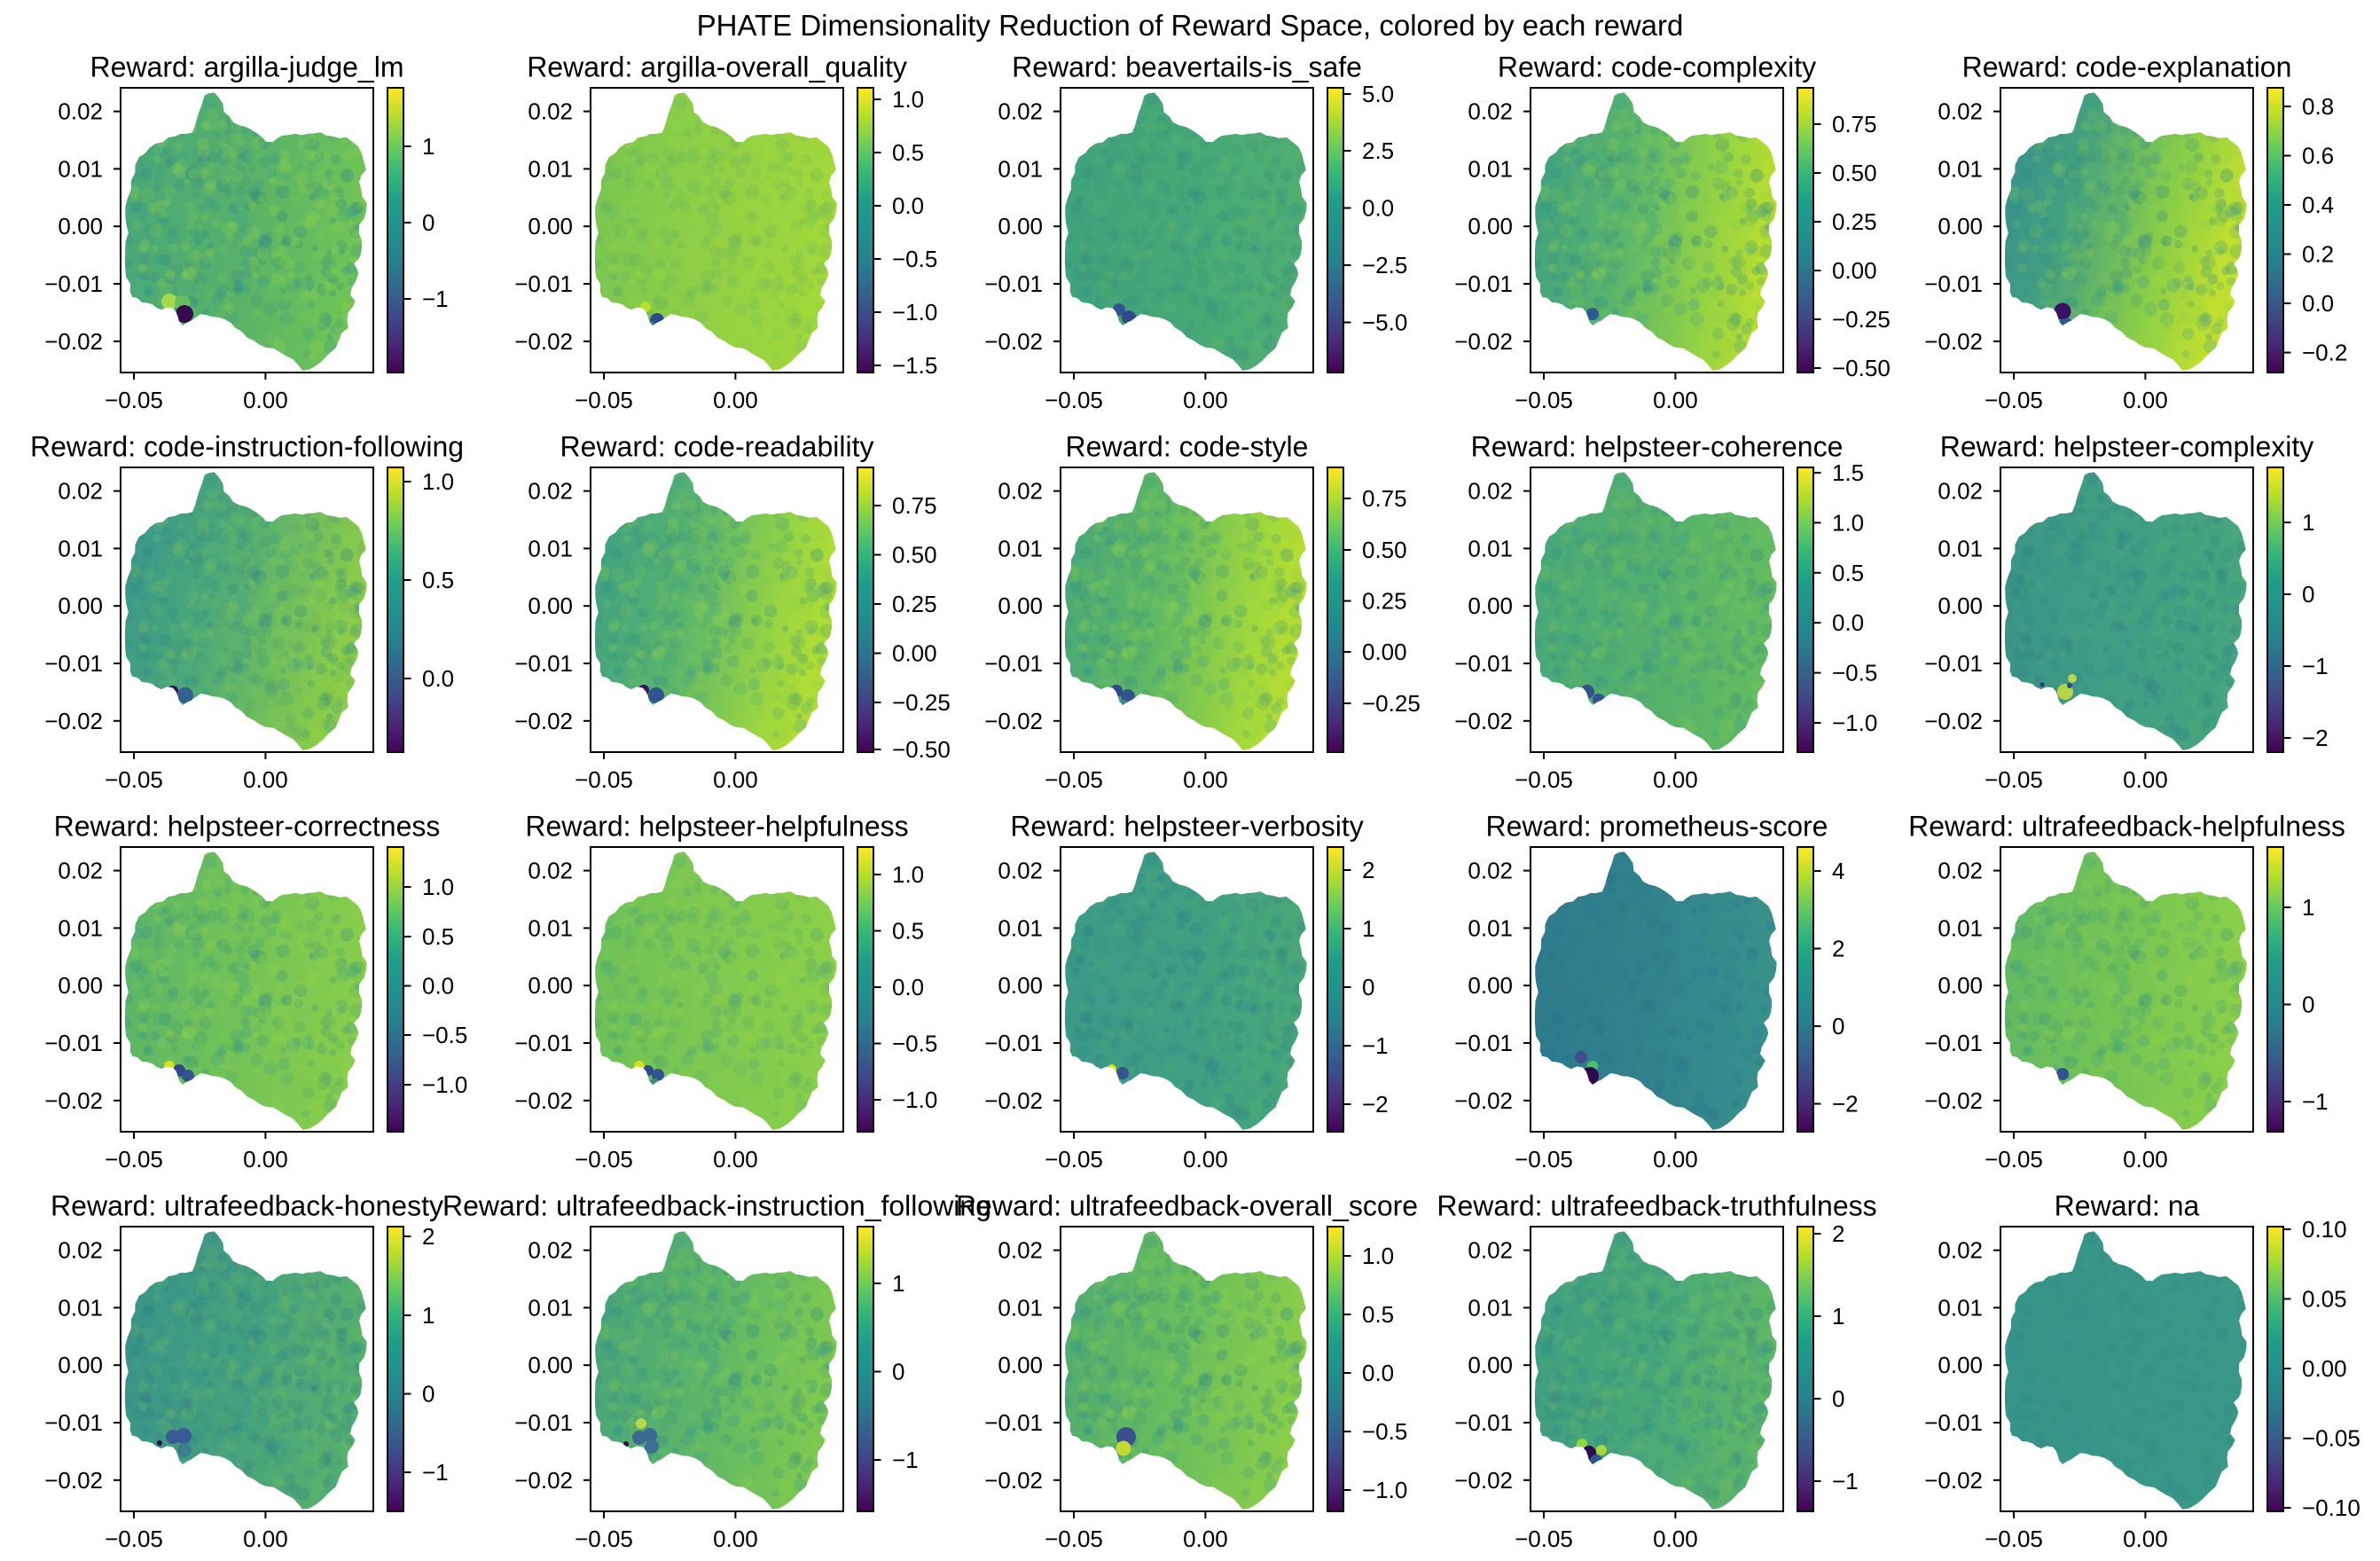 The image size is (2380, 1561). Describe the element at coordinates (2126, 827) in the screenshot. I see `svg-text:Reward: ultrafeedback-helpfuln: Reward: ultrafeedback-helpfulness` at that location.